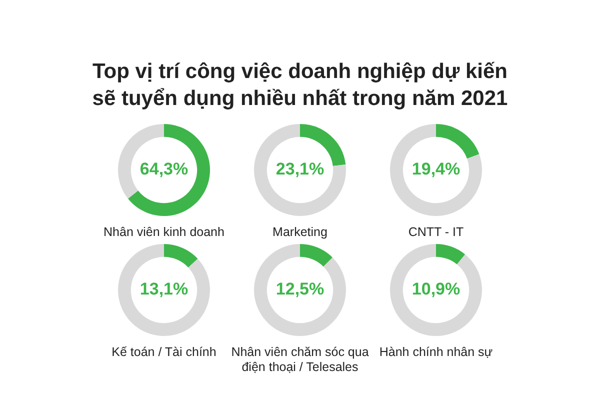 The height and width of the screenshot is (400, 600). I want to click on text: Marketing, so click(300, 232).